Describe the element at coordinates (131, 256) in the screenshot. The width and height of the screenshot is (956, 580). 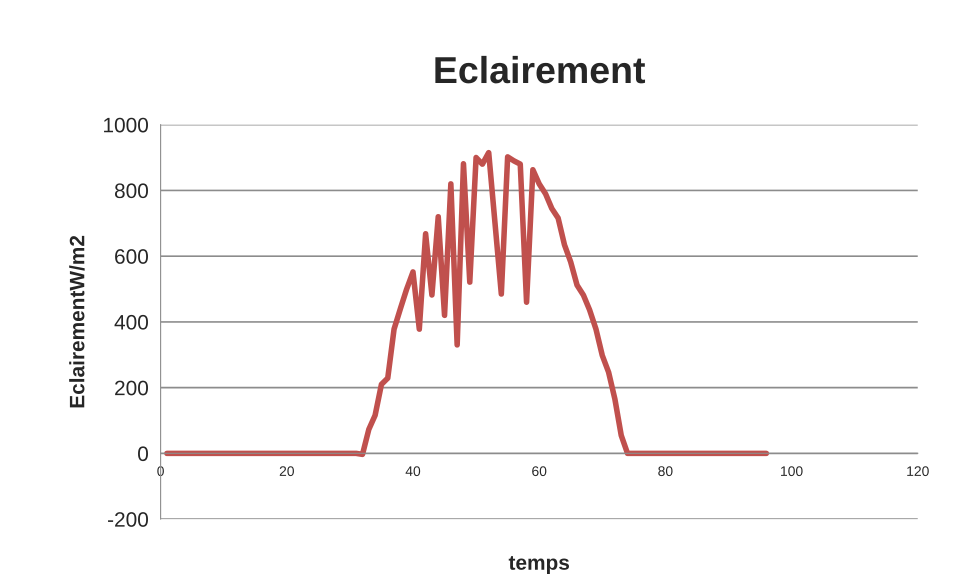
I see `y-tick-label: 600` at that location.